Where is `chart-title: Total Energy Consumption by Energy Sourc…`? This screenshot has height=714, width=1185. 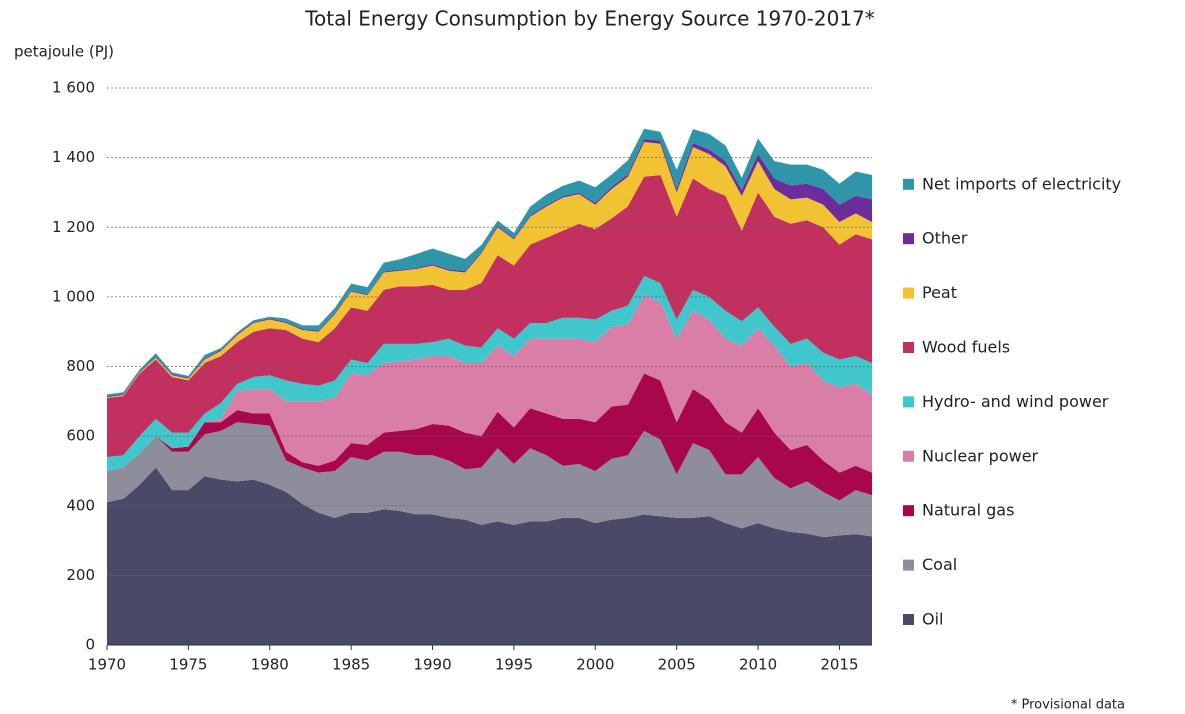
chart-title: Total Energy Consumption by Energy Sourc… is located at coordinates (589, 19).